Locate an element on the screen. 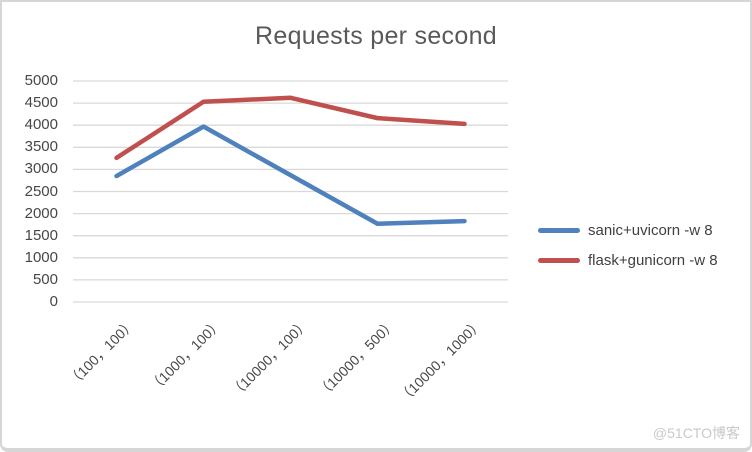 The height and width of the screenshot is (452, 752). legend-item: sanic+uvicorn -w 8 is located at coordinates (628, 230).